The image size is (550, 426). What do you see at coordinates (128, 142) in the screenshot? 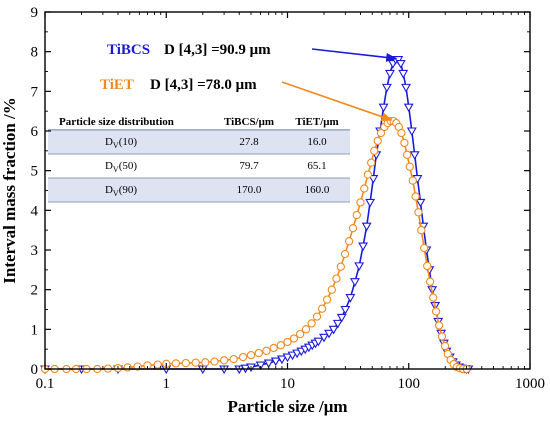
I see `table-row-label-tail: (10)` at bounding box center [128, 142].